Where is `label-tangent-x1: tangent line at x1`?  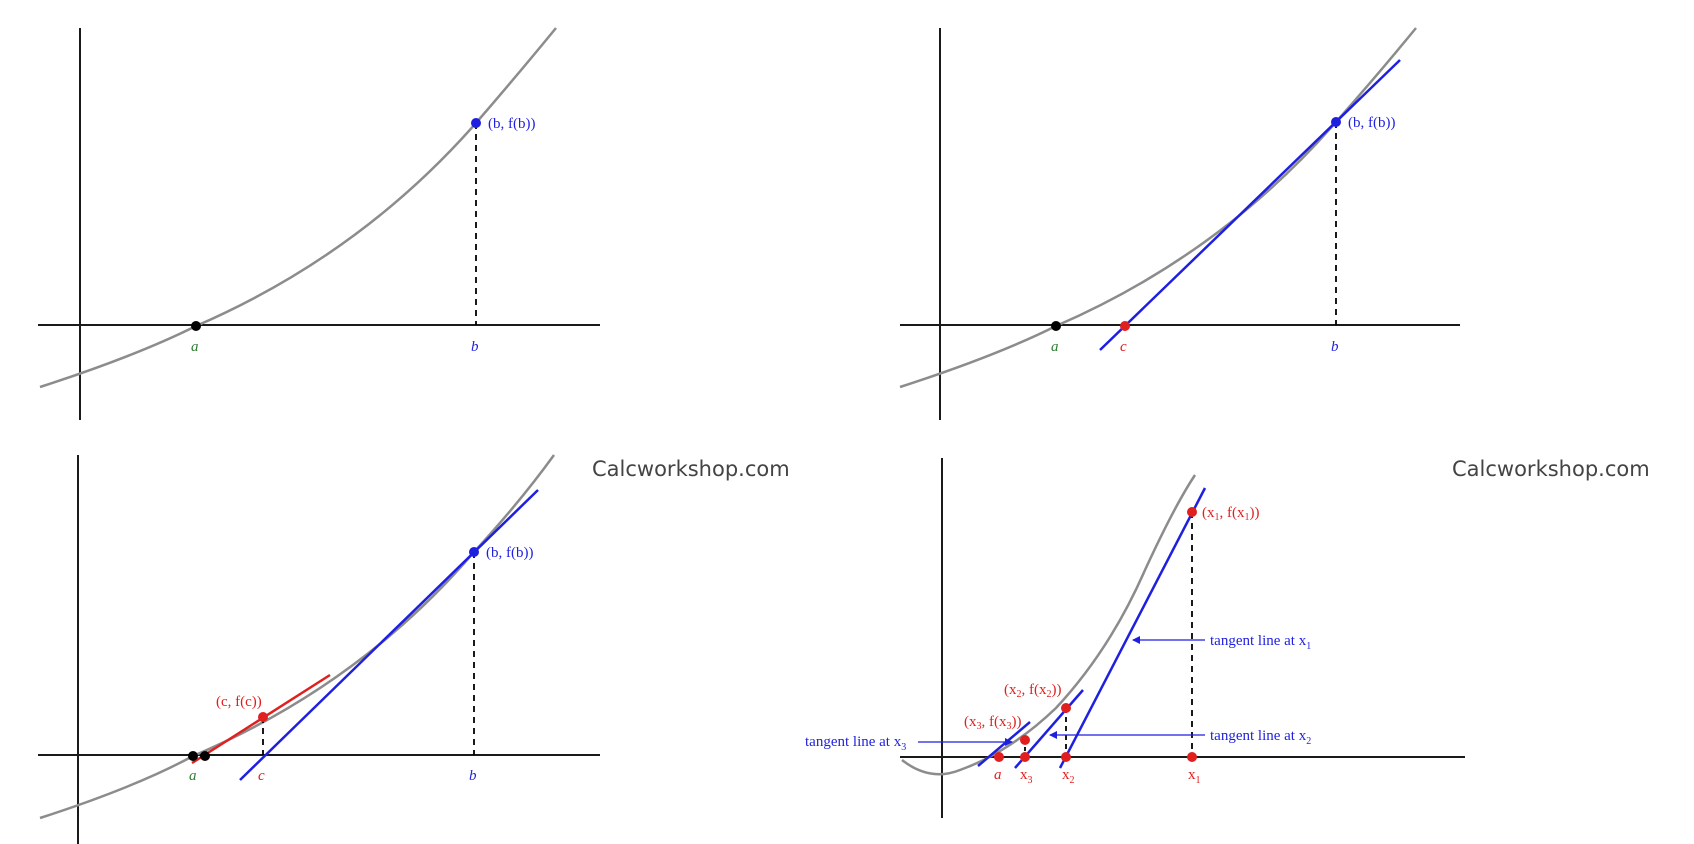
label-tangent-x1: tangent line at x1 is located at coordinates (1260, 642).